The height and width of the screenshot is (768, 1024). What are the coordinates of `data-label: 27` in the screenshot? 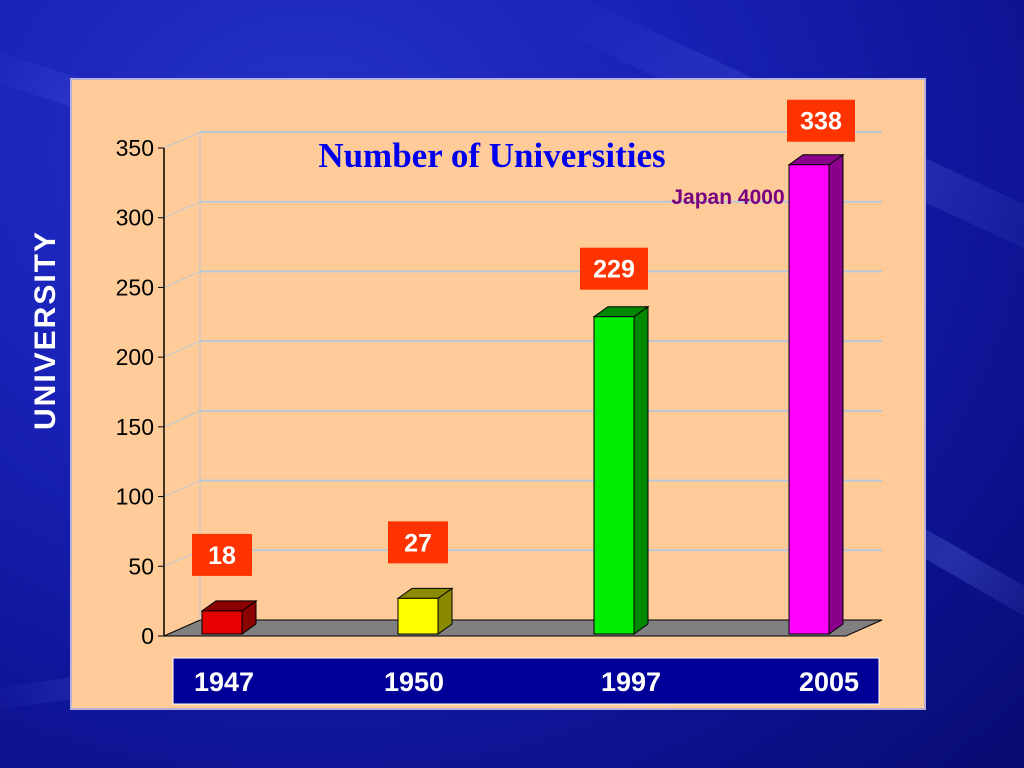 It's located at (418, 543).